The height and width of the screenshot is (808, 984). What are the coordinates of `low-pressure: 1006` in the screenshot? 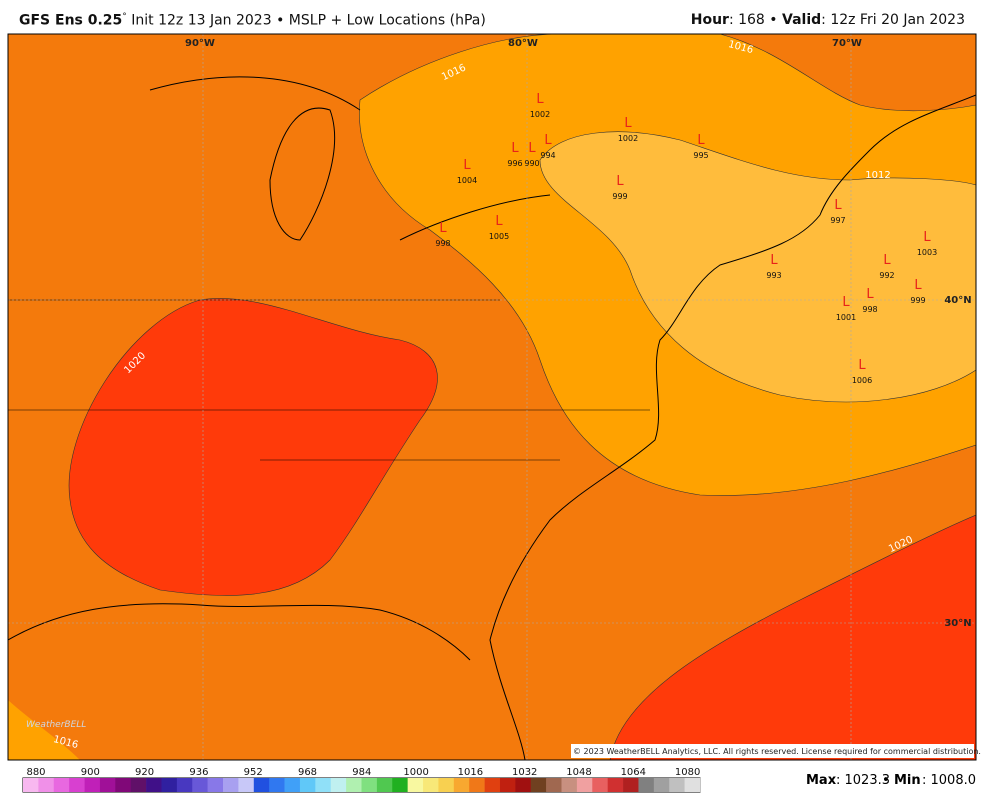 It's located at (862, 380).